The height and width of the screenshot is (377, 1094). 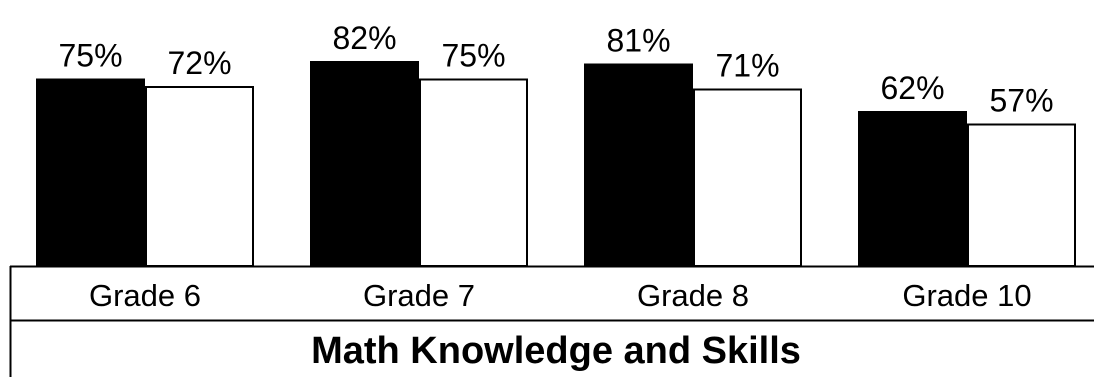 What do you see at coordinates (364, 38) in the screenshot?
I see `data-label: 82%` at bounding box center [364, 38].